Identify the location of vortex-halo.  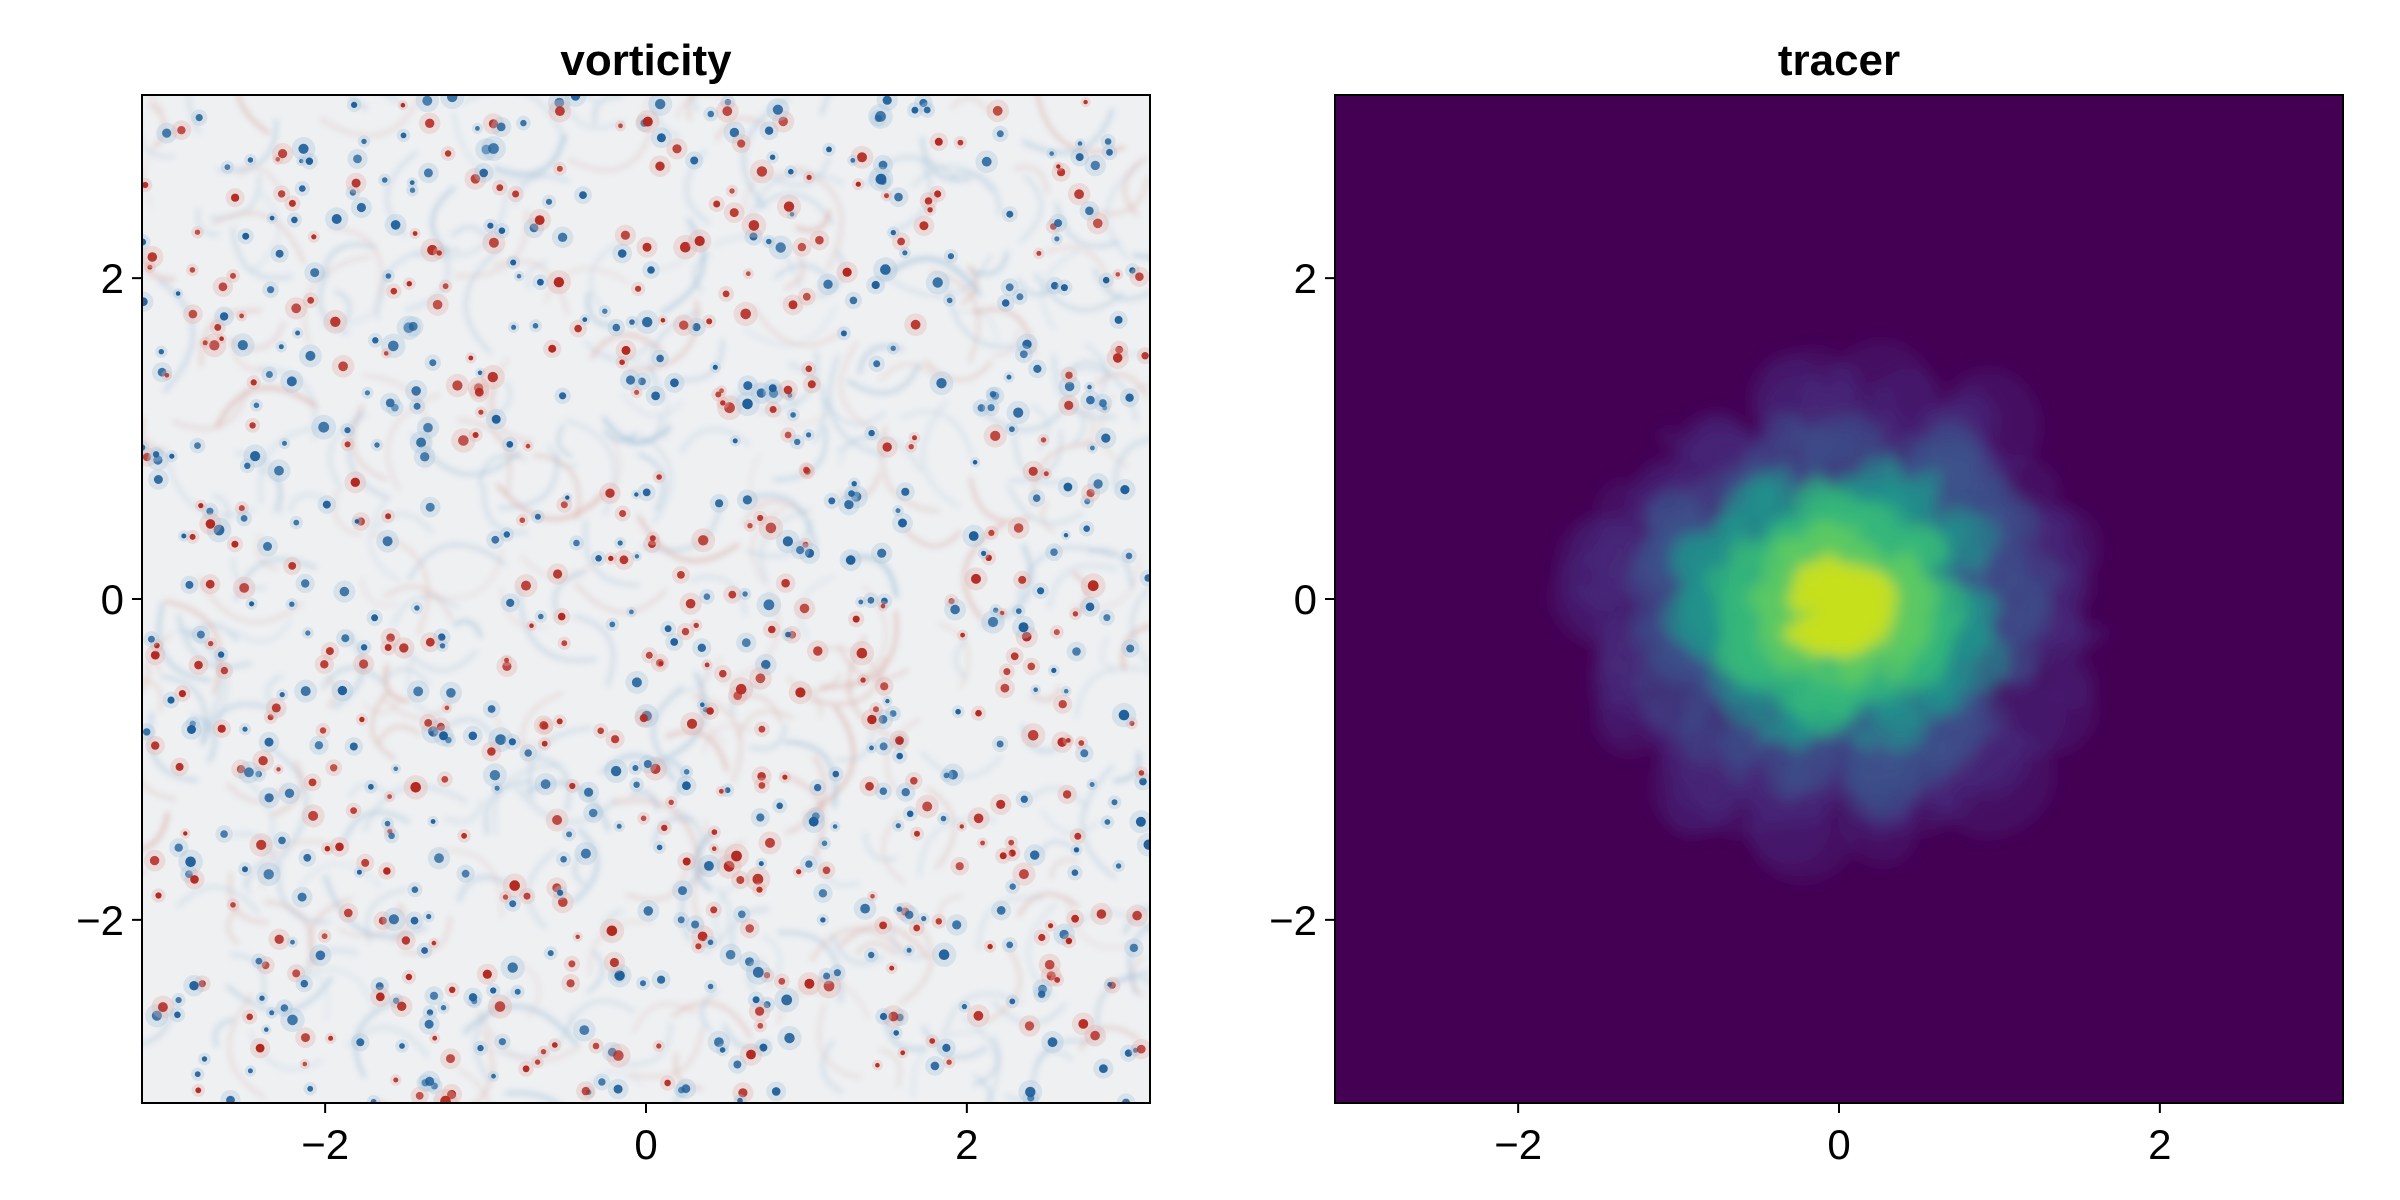
(146, 242).